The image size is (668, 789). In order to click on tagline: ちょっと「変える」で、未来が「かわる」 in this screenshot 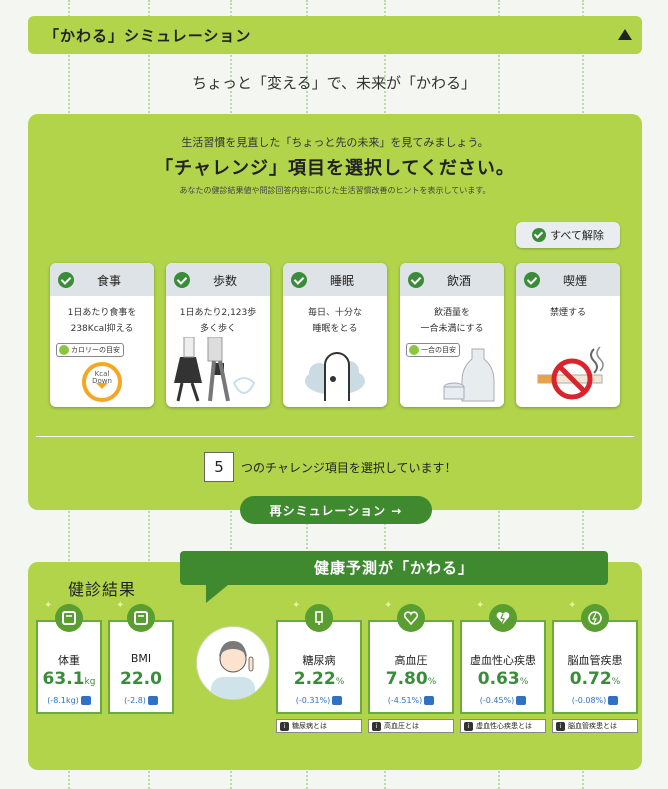, I will do `click(334, 83)`.